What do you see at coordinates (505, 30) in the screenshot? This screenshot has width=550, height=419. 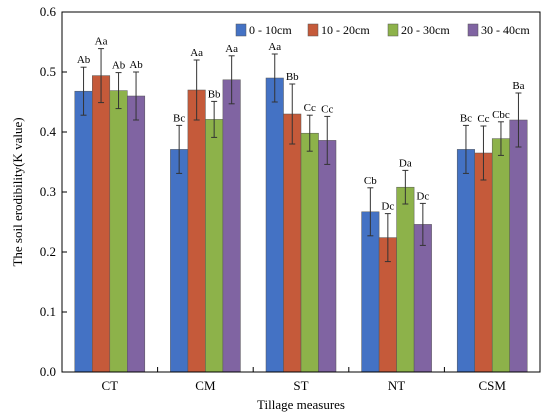 I see `legend-label: 30 - 40cm` at bounding box center [505, 30].